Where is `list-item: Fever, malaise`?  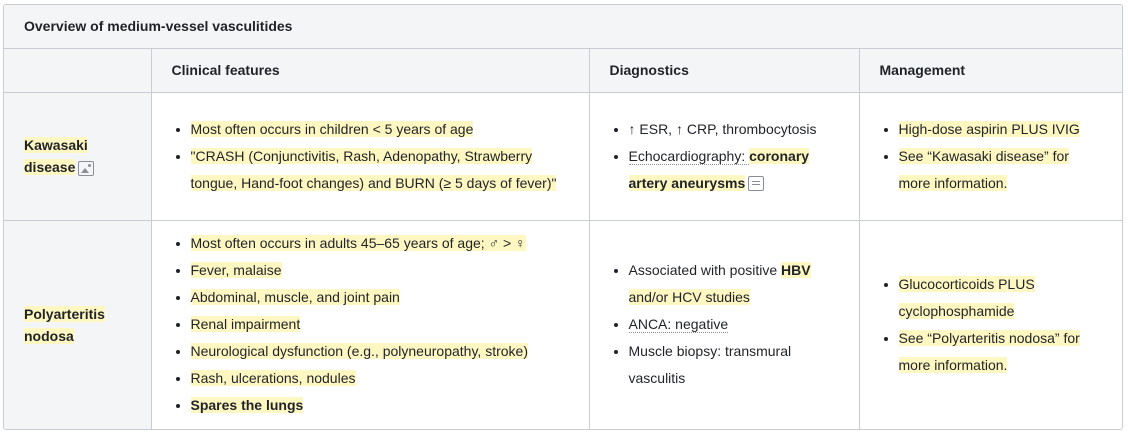
list-item: Fever, malaise is located at coordinates (380, 270).